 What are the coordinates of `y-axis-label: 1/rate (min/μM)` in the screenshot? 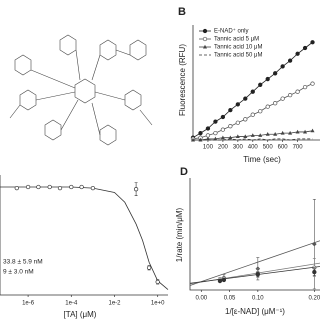 It's located at (179, 234).